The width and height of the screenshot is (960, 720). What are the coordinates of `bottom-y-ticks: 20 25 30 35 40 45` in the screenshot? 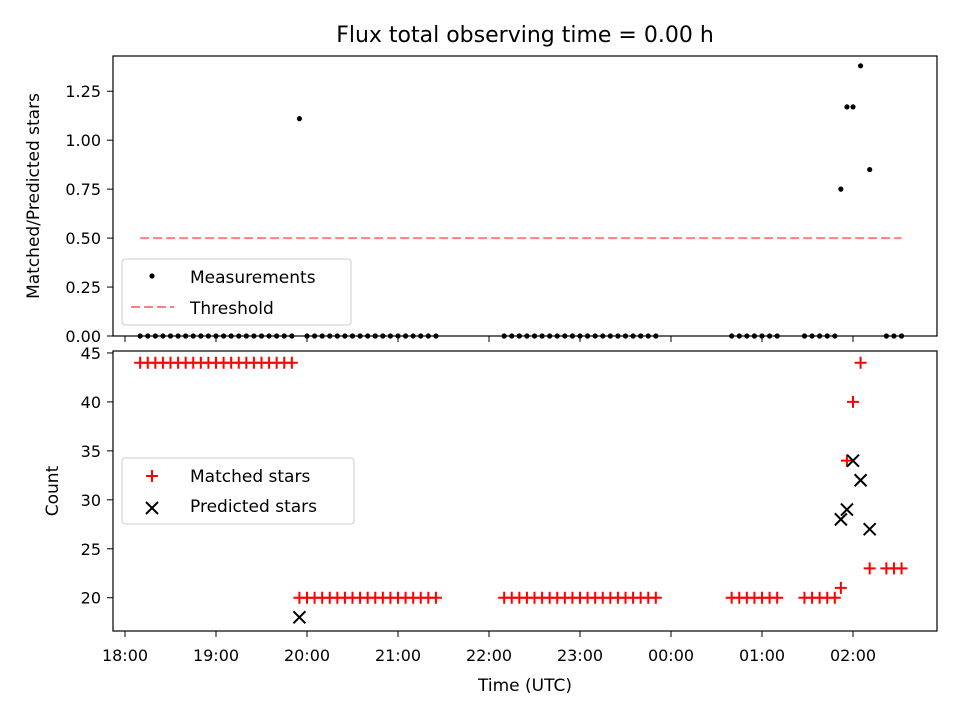 It's located at (97, 476).